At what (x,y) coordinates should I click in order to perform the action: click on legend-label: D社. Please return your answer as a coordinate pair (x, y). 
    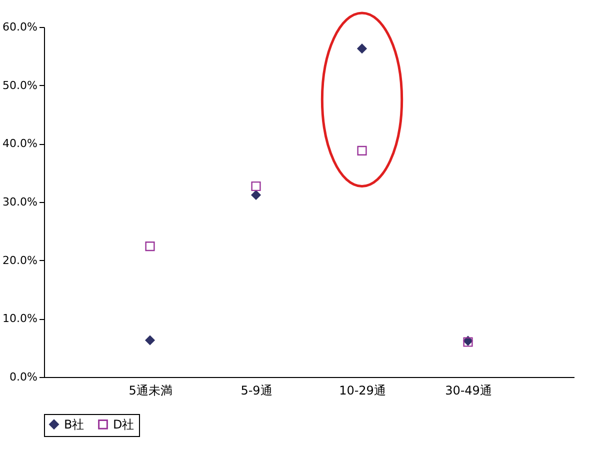
    Looking at the image, I should click on (123, 424).